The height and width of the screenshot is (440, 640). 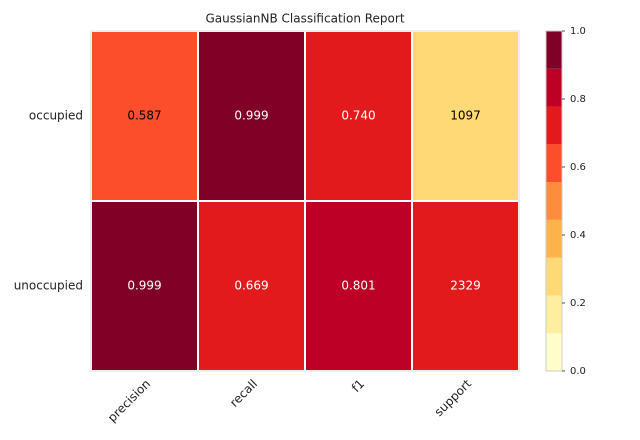 I want to click on value-label: 0.587, so click(x=144, y=116).